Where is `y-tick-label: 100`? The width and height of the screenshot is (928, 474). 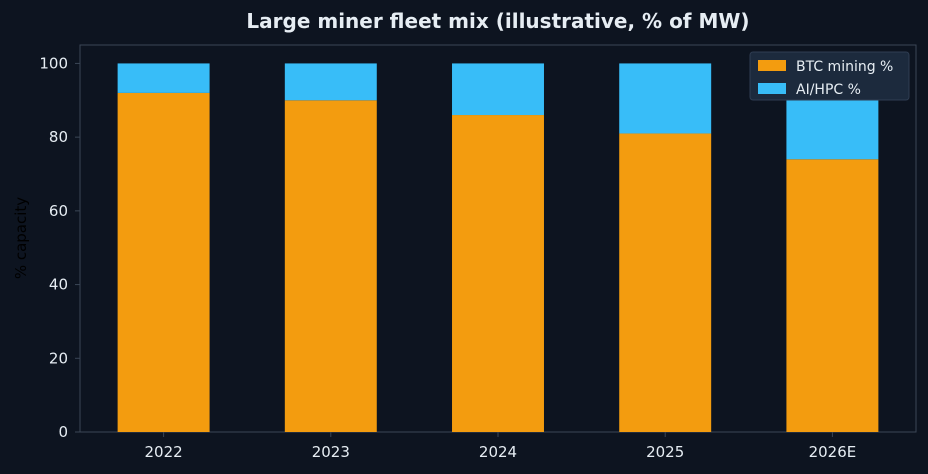
y-tick-label: 100 is located at coordinates (53, 63).